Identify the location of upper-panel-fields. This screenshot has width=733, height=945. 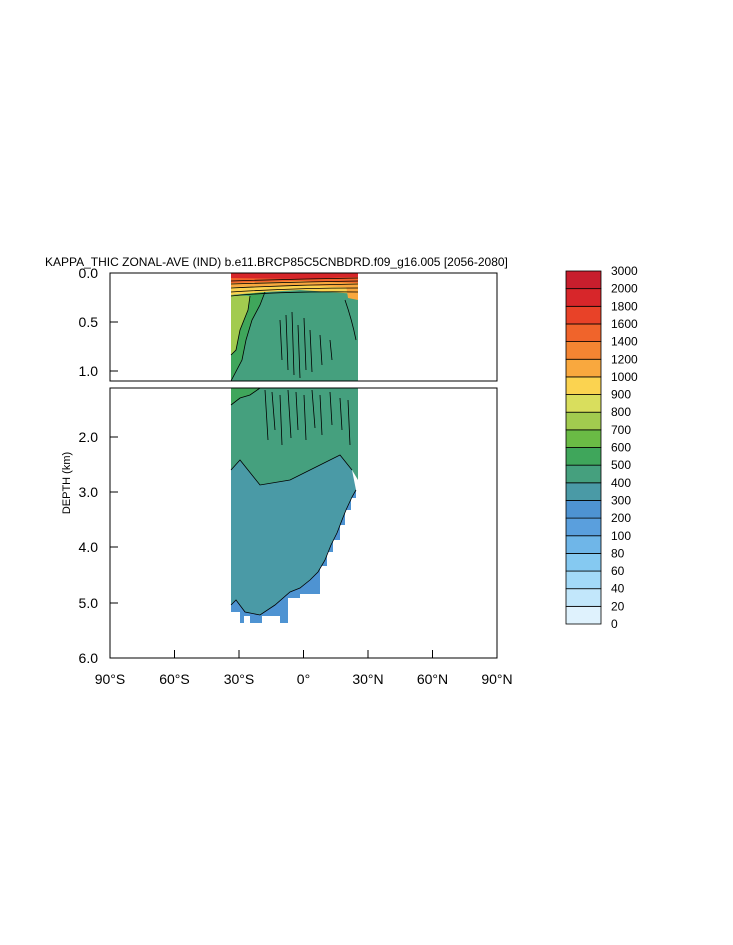
(294, 327).